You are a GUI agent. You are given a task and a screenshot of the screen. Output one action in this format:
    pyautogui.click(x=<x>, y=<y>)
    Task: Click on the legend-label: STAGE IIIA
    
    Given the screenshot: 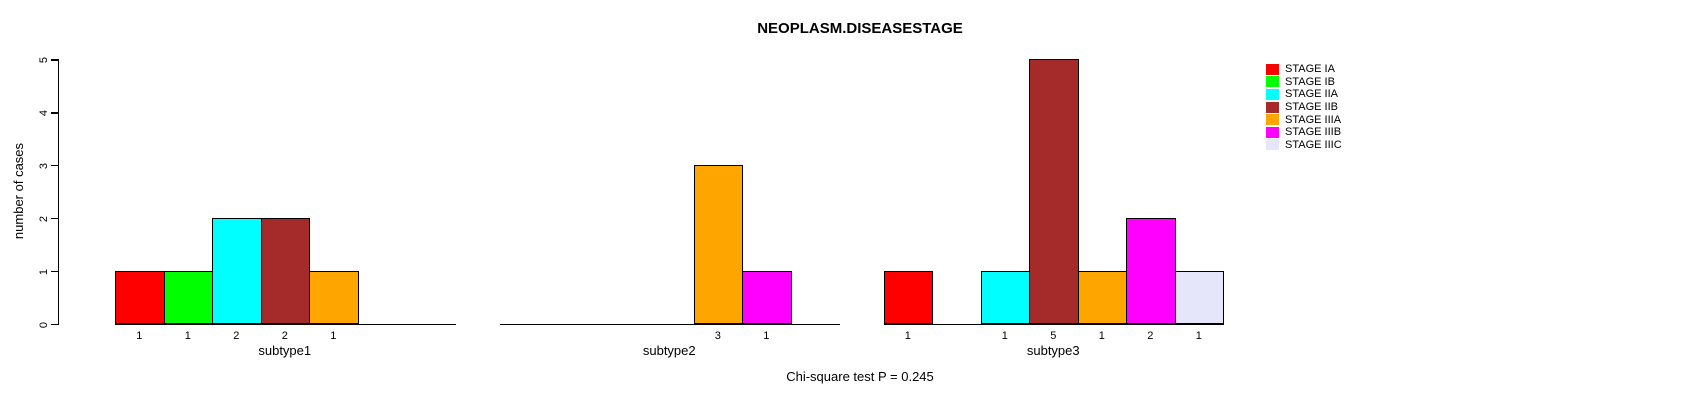 What is the action you would take?
    pyautogui.click(x=1313, y=119)
    